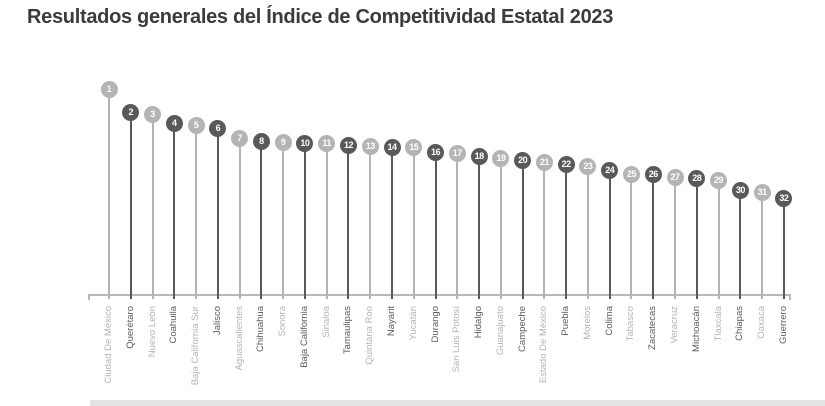 This screenshot has height=406, width=825. What do you see at coordinates (790, 297) in the screenshot?
I see `x-axis-right-tick` at bounding box center [790, 297].